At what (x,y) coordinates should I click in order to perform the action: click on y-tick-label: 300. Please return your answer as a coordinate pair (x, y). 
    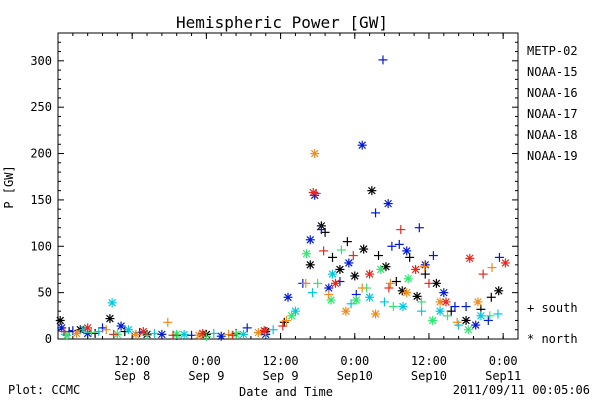
    Looking at the image, I should click on (41, 61).